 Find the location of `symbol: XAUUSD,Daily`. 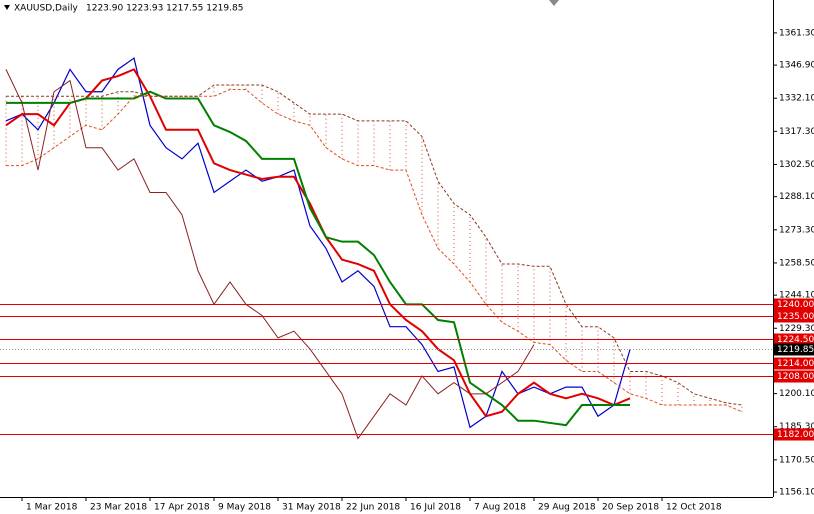

symbol: XAUUSD,Daily is located at coordinates (46, 9).